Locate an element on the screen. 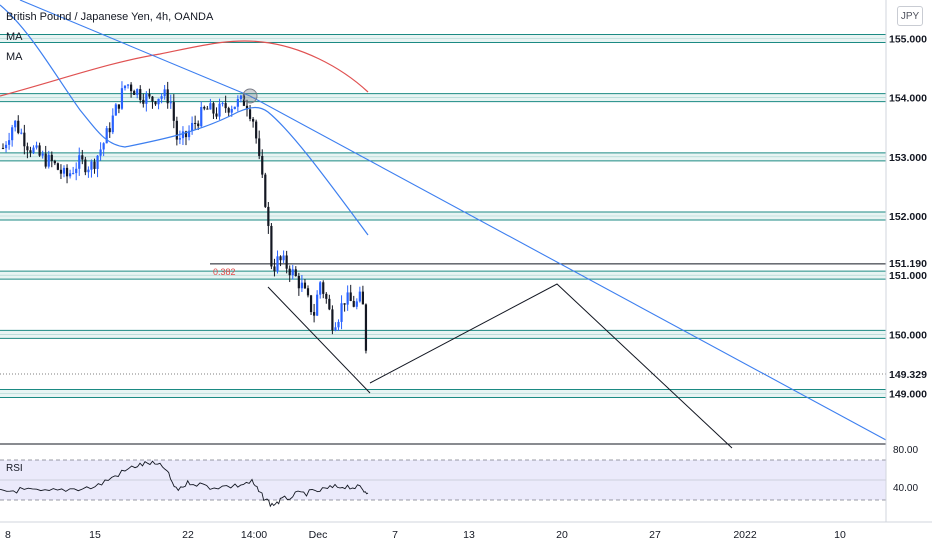 This screenshot has width=932, height=555. price-label-2: 153.000 is located at coordinates (908, 158).